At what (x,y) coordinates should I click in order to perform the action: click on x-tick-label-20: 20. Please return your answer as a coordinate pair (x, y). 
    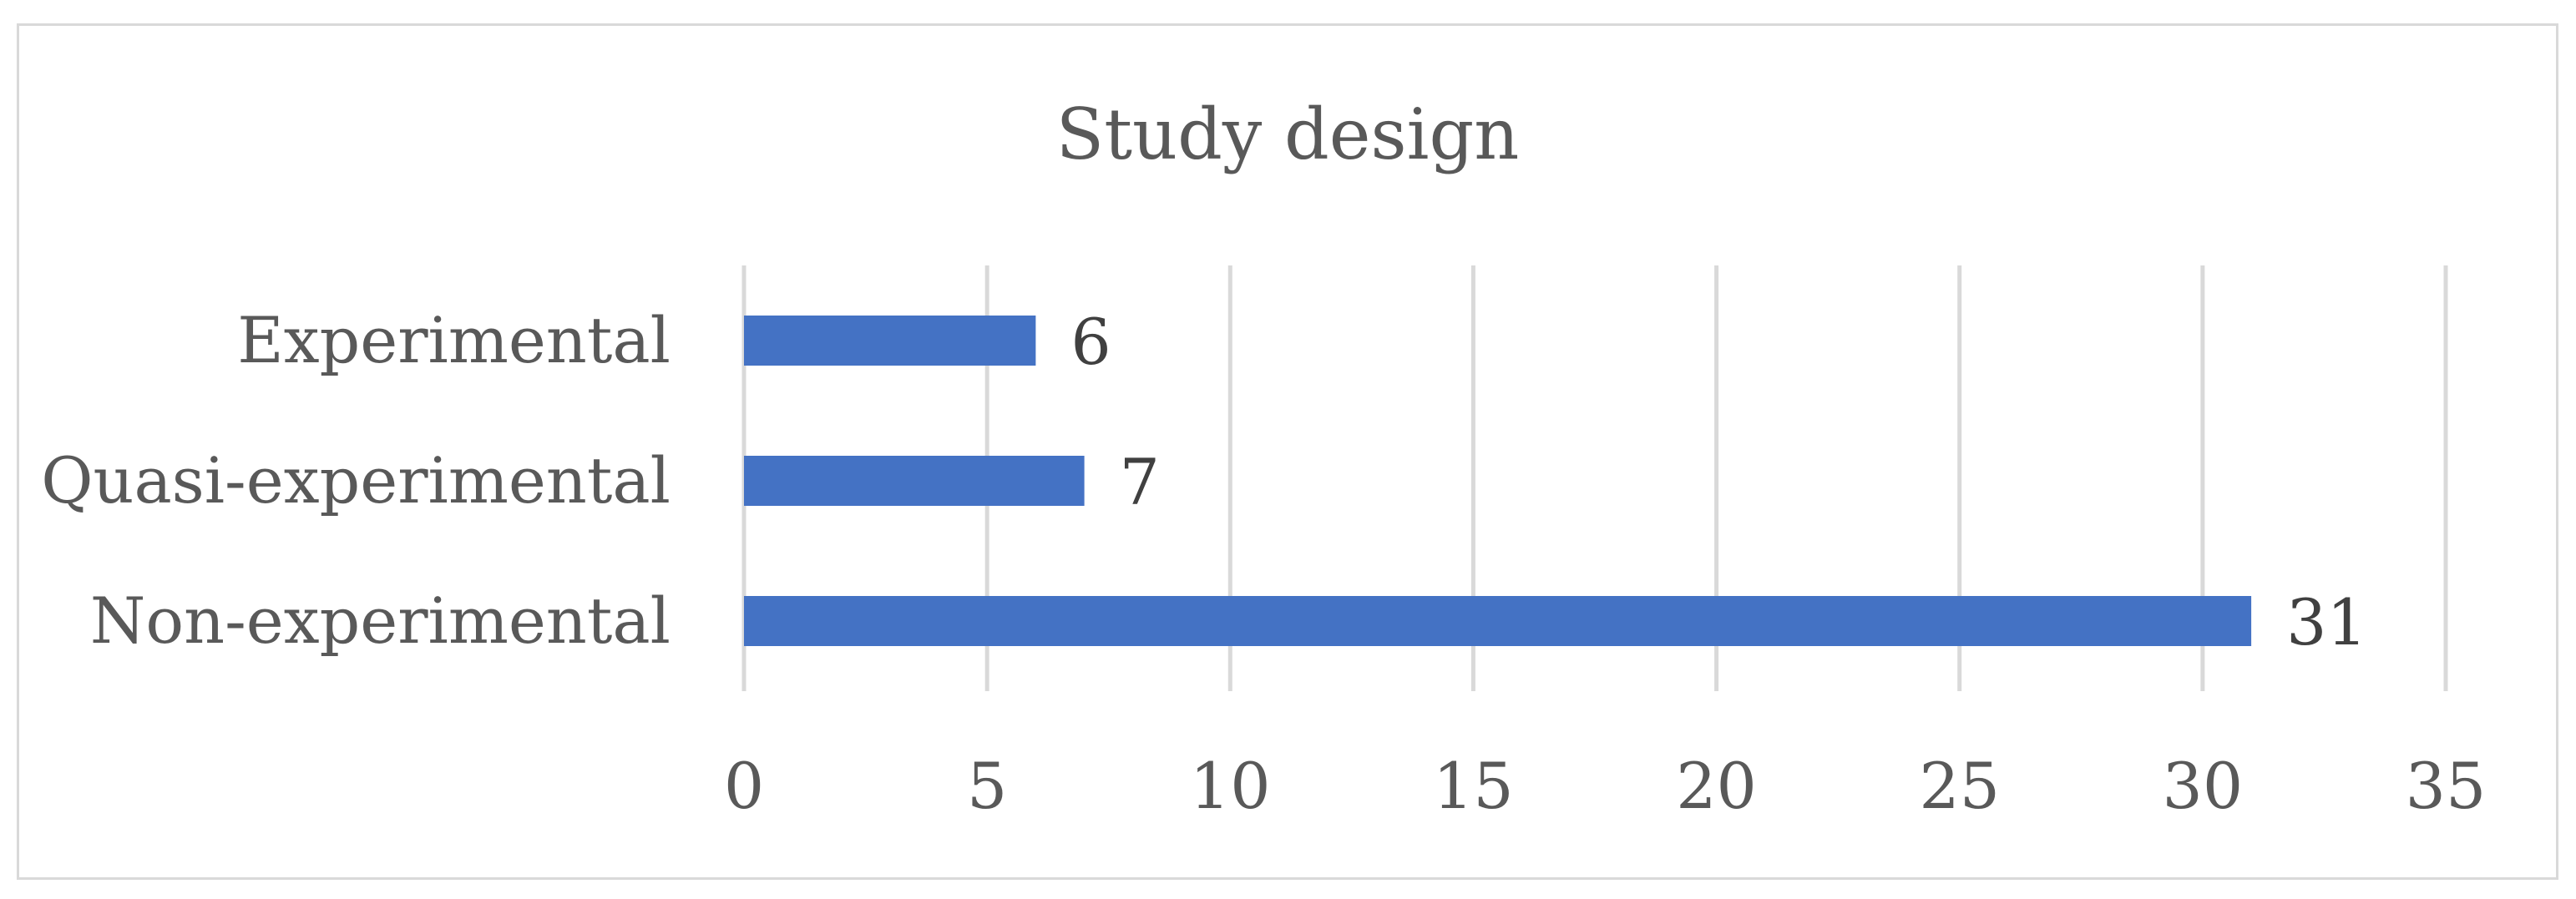
    Looking at the image, I should click on (1716, 786).